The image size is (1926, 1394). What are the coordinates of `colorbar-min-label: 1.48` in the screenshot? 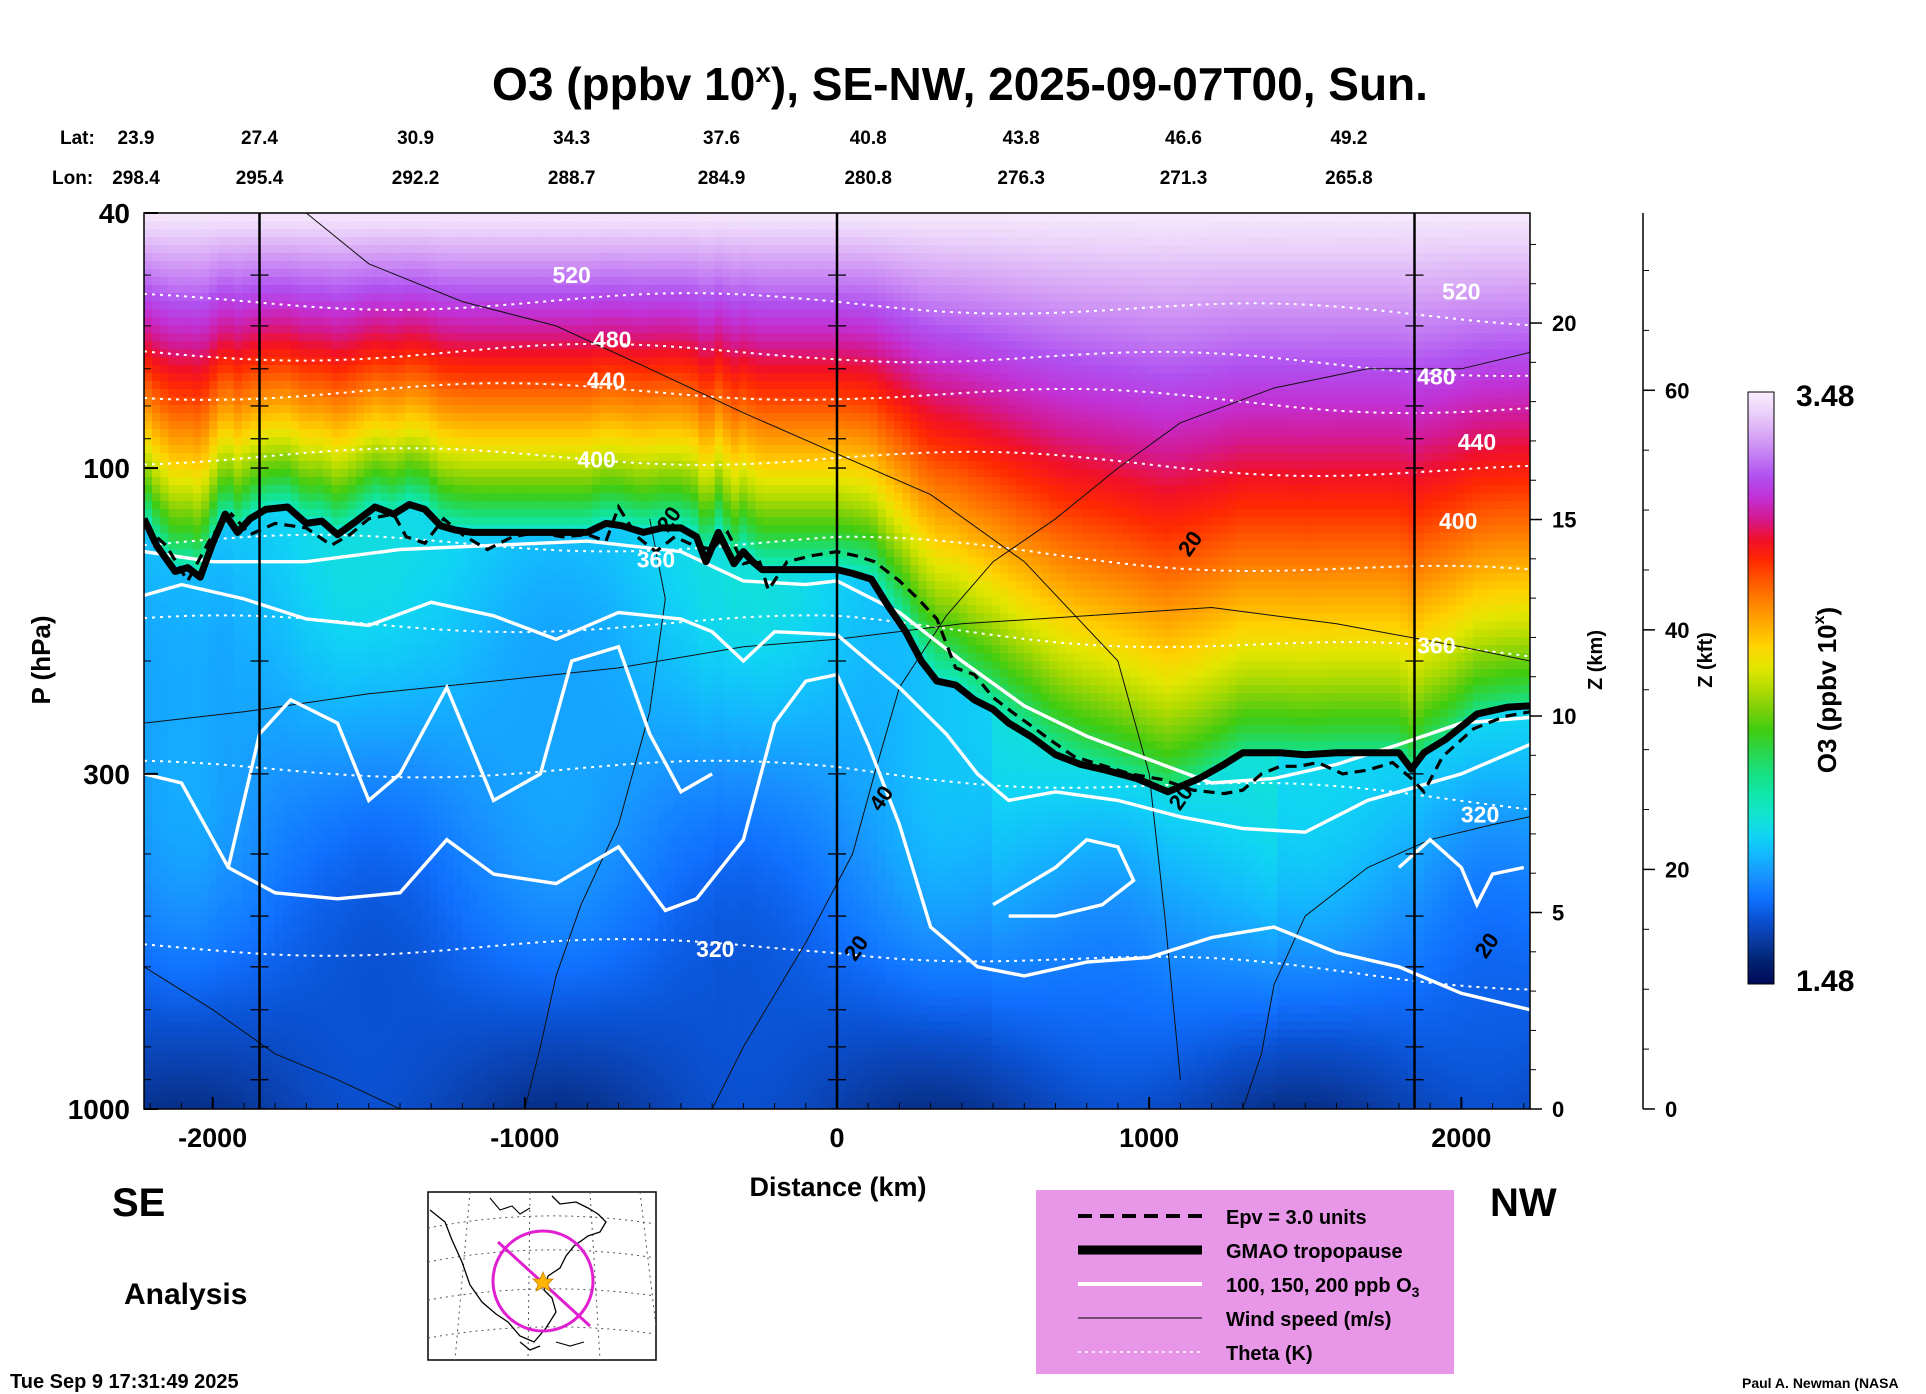 It's located at (1825, 981).